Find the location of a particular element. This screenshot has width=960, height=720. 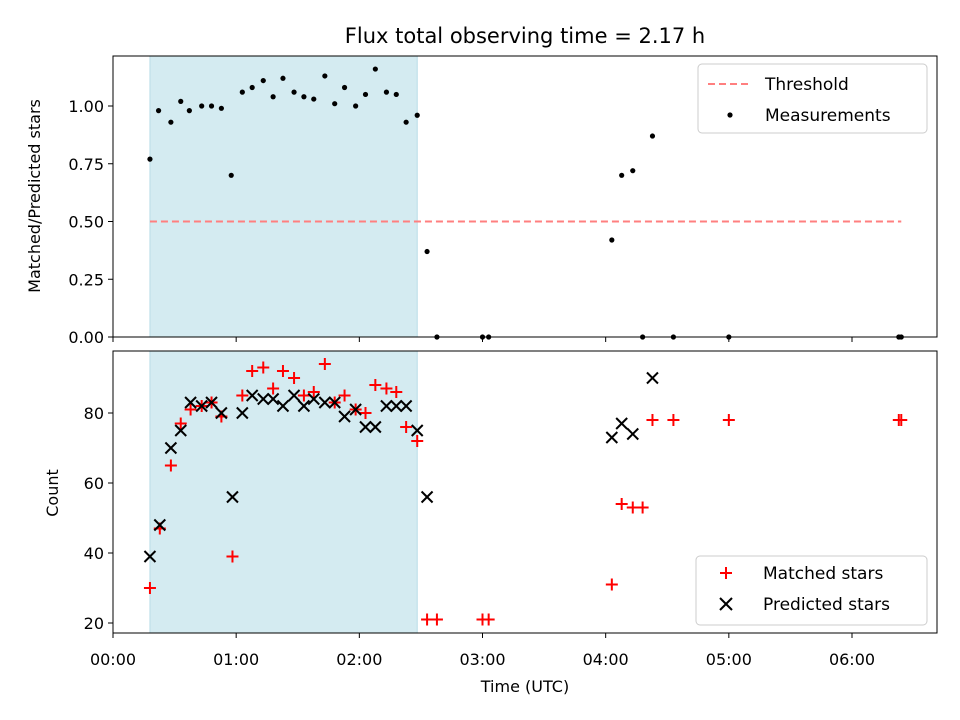

threshold-legend-label: Threshold is located at coordinates (806, 85).